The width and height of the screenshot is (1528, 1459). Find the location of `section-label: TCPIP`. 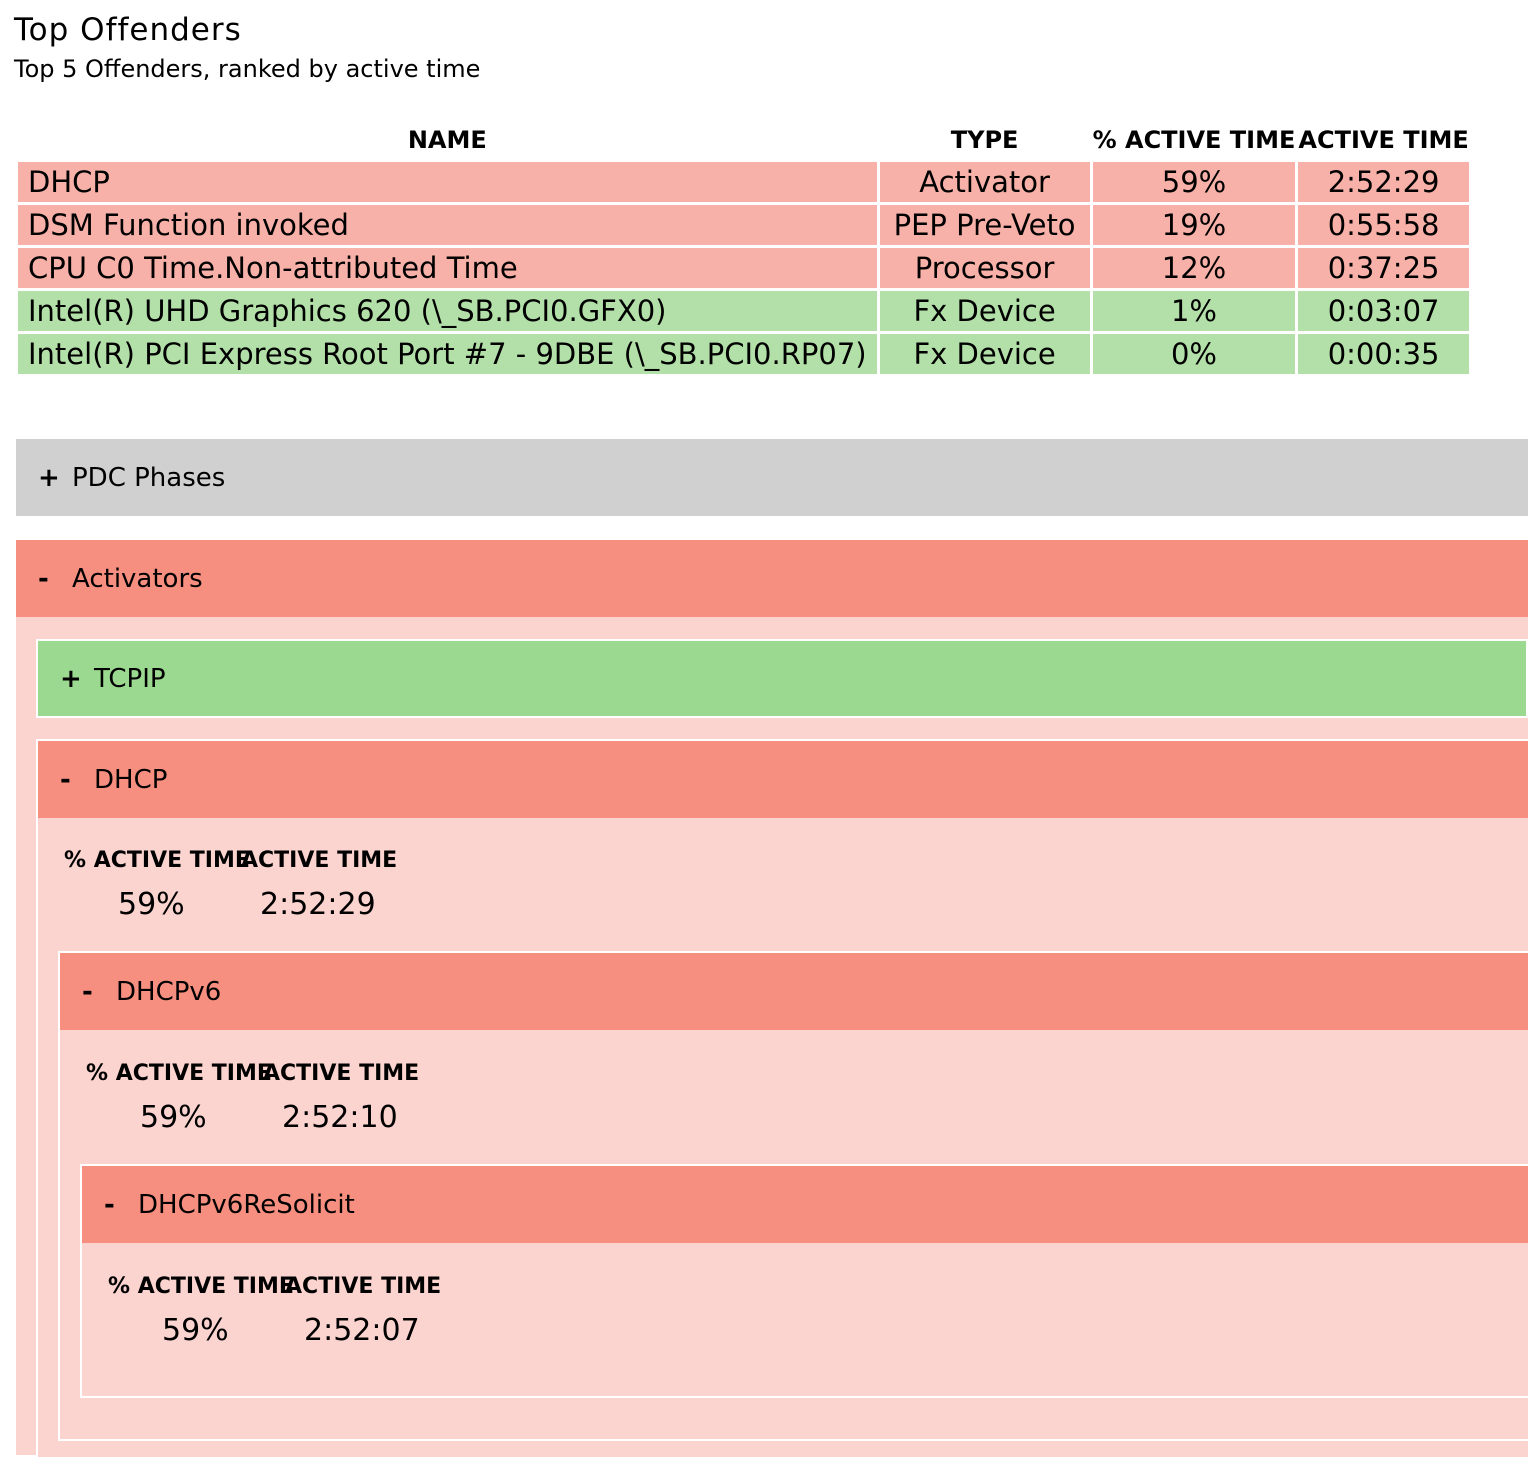

section-label: TCPIP is located at coordinates (130, 678).